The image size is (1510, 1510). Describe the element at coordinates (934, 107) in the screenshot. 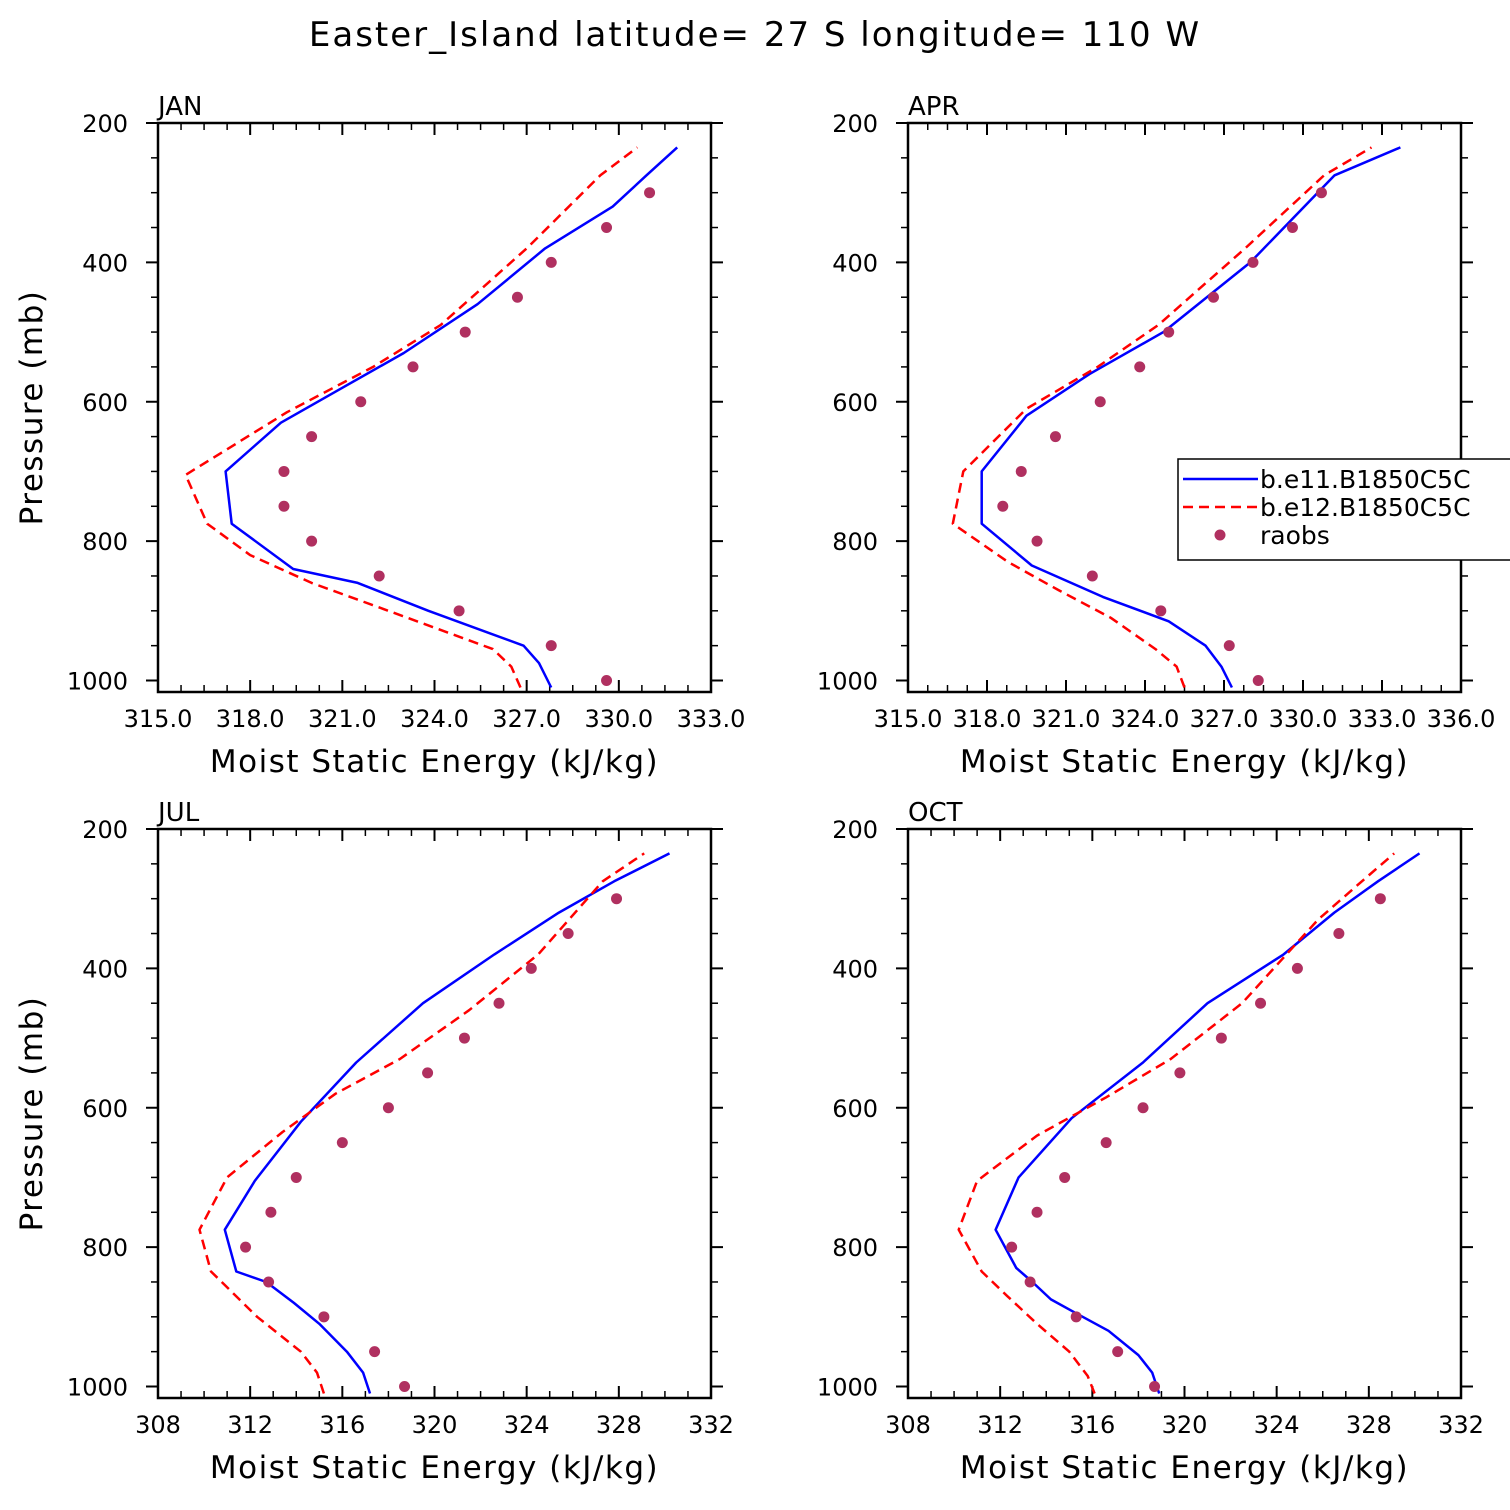

I see `panel-title: APR` at that location.